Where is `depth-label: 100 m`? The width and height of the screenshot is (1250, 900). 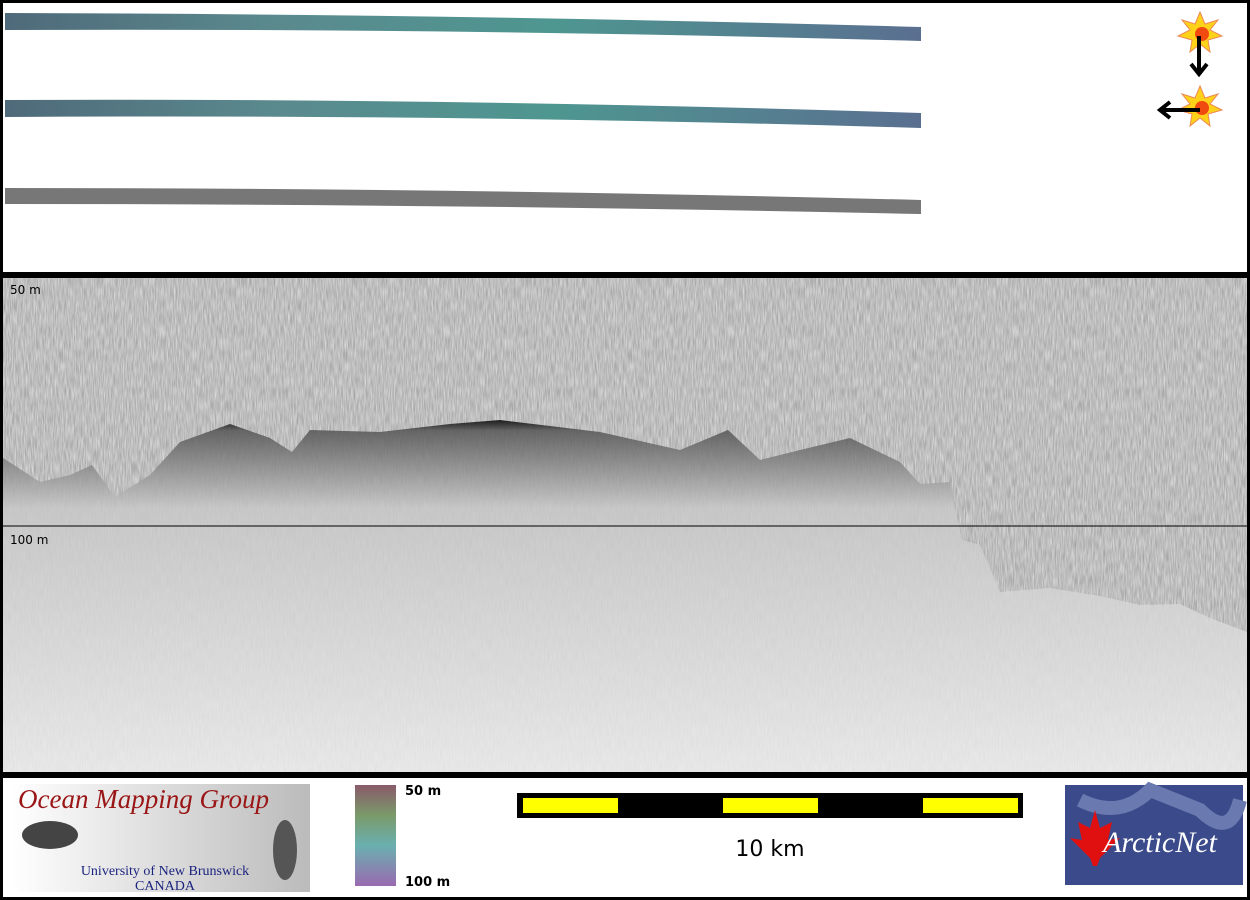
depth-label: 100 m is located at coordinates (29, 540).